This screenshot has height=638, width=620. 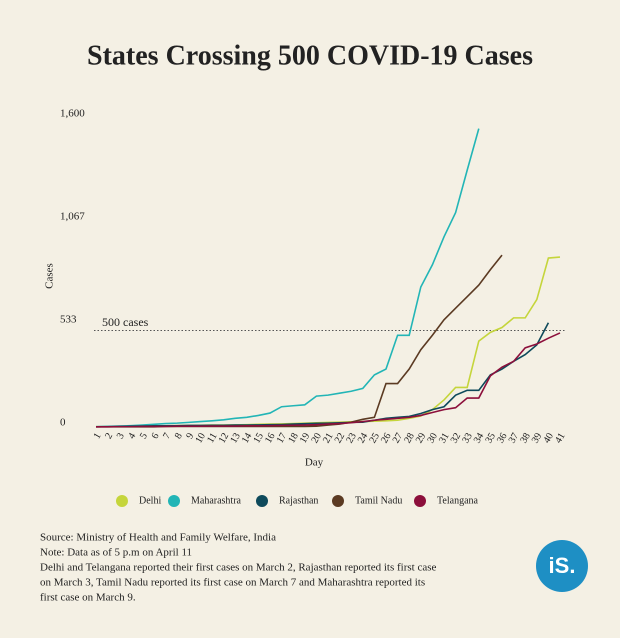 I want to click on x-tick-label: 26, so click(x=386, y=438).